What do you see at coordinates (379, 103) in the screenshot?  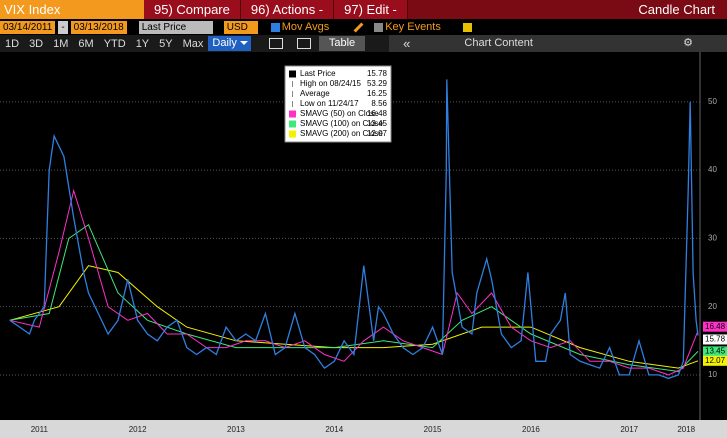 I see `legend-value: 8.56` at bounding box center [379, 103].